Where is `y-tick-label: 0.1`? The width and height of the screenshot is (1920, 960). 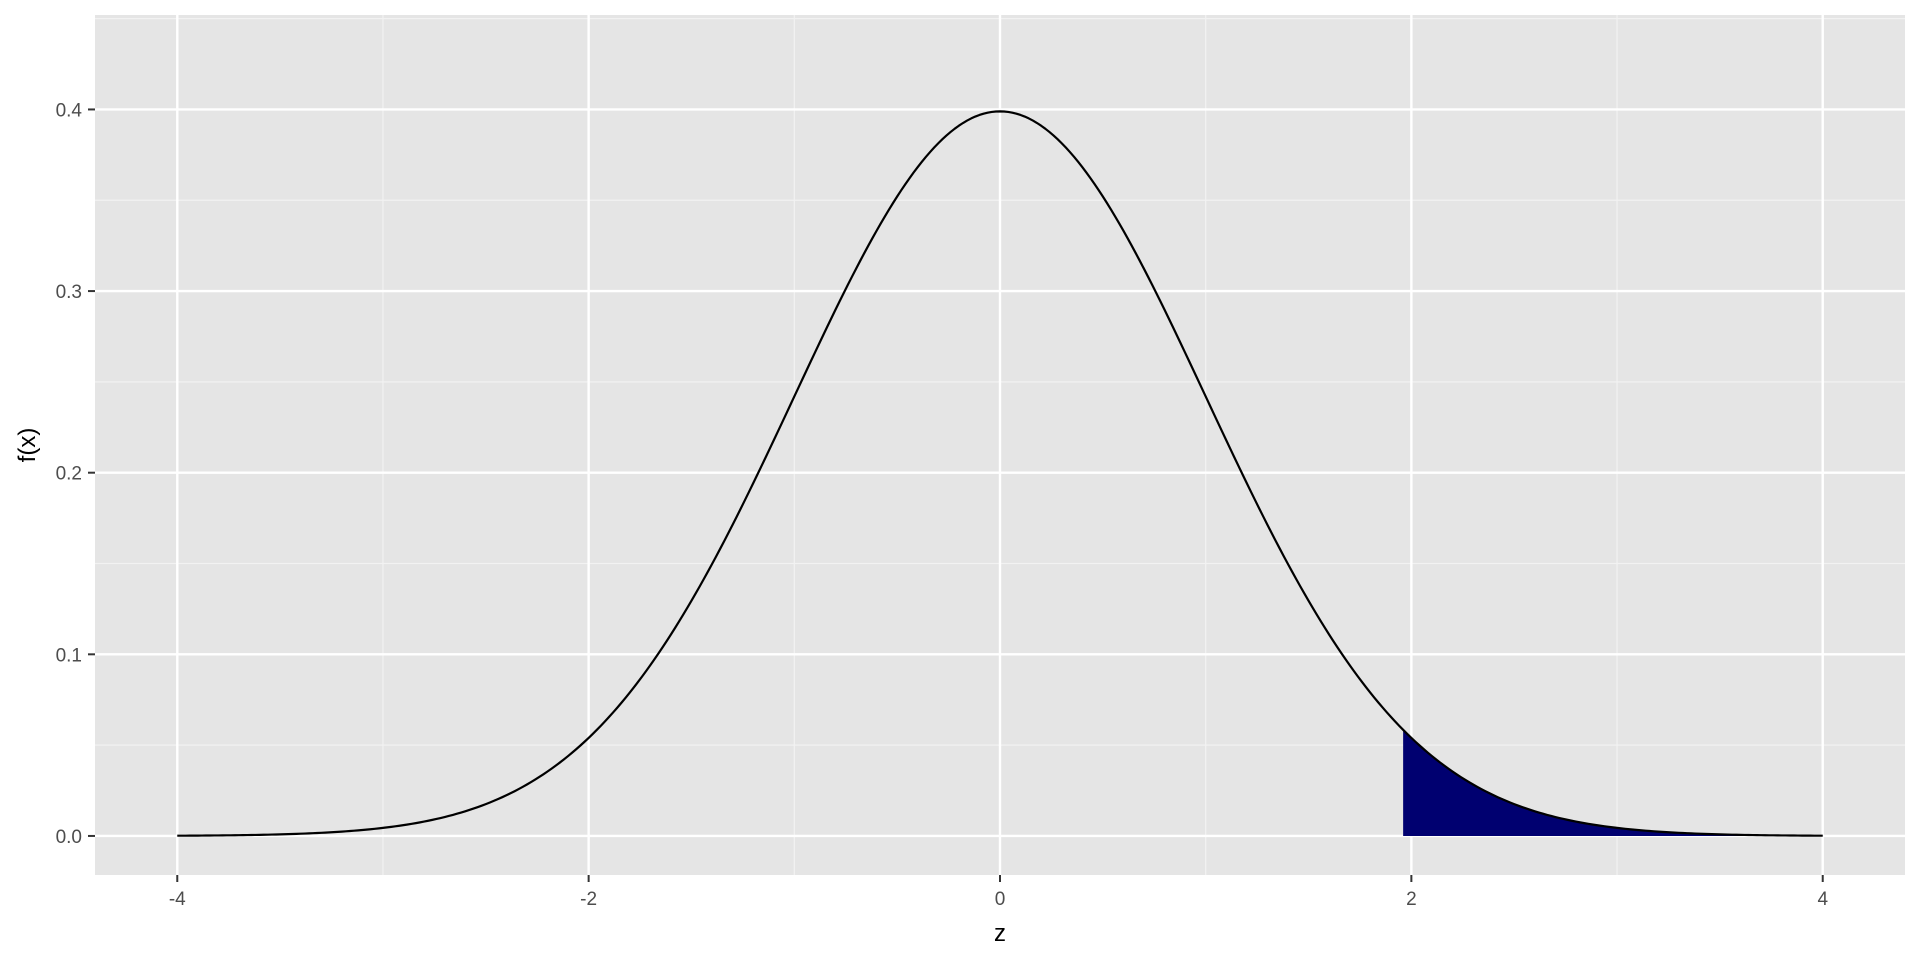 y-tick-label: 0.1 is located at coordinates (69, 655).